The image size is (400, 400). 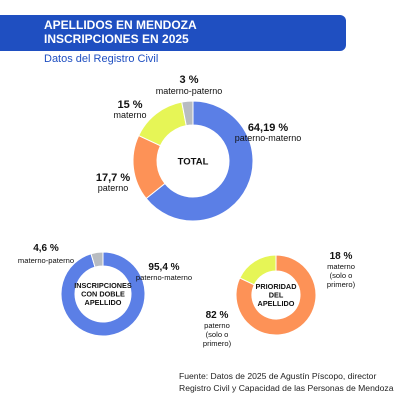 I want to click on title-line-2: INSCRIPCIONES EN 2025, so click(x=116, y=39).